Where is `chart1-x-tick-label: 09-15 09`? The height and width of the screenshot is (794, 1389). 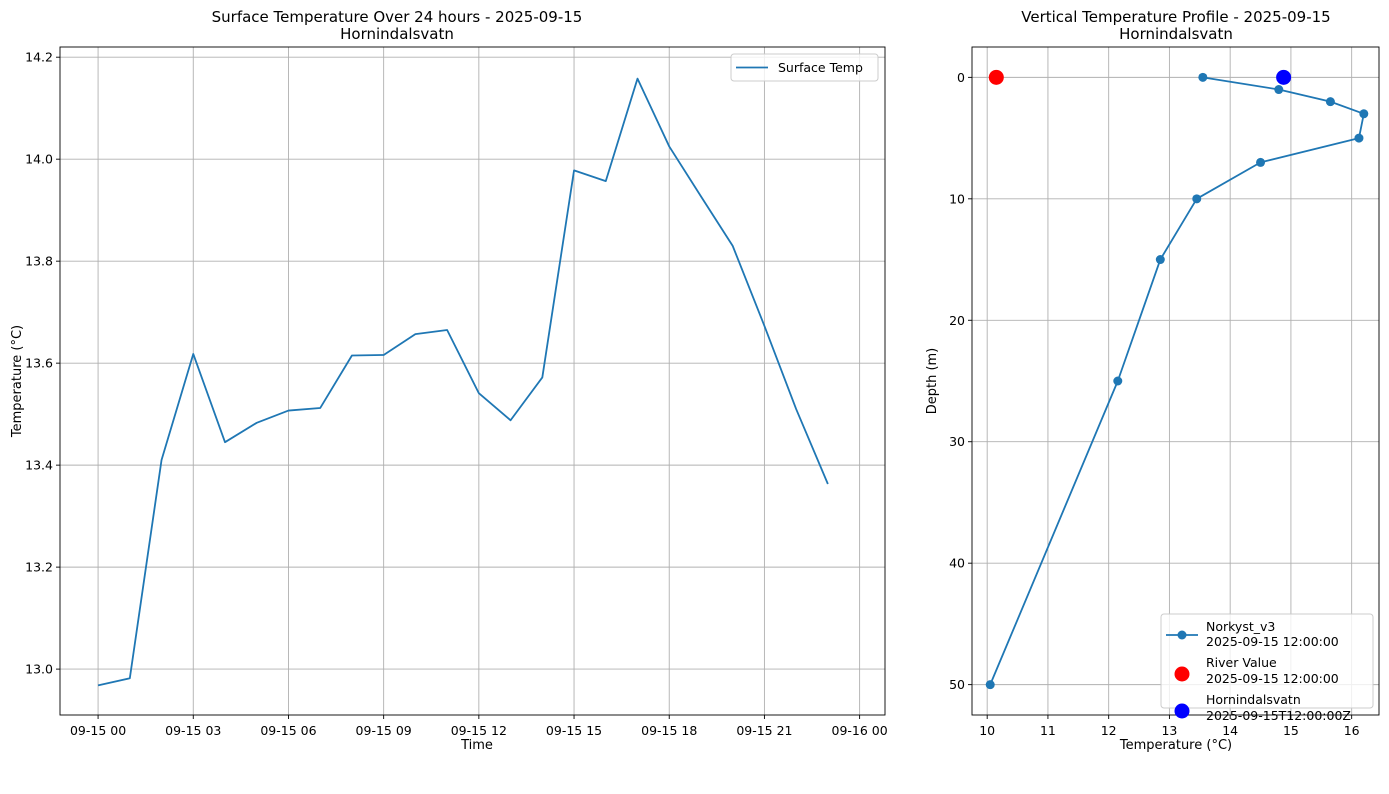 chart1-x-tick-label: 09-15 09 is located at coordinates (384, 730).